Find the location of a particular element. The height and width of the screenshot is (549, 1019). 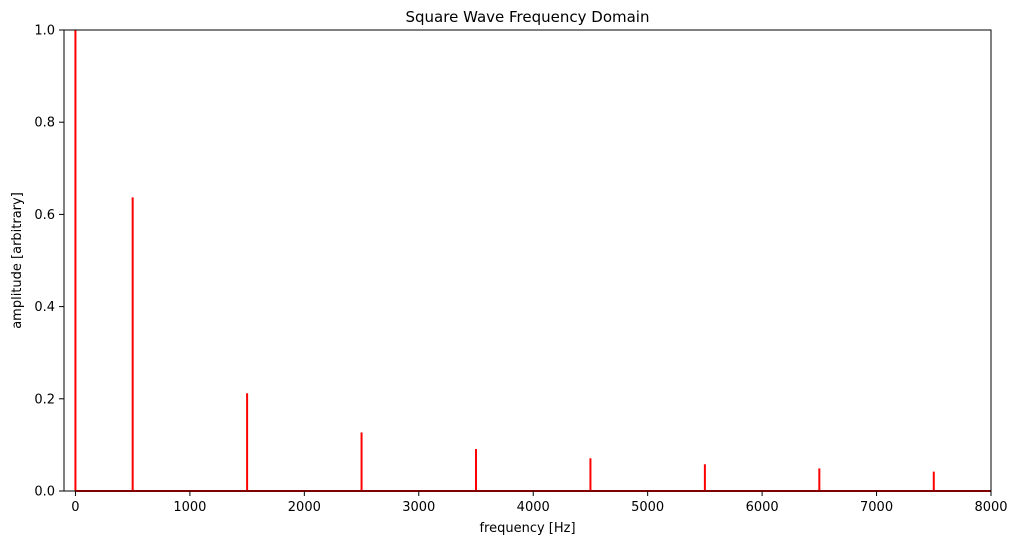

y-tick-label: 0.2 is located at coordinates (44, 399).